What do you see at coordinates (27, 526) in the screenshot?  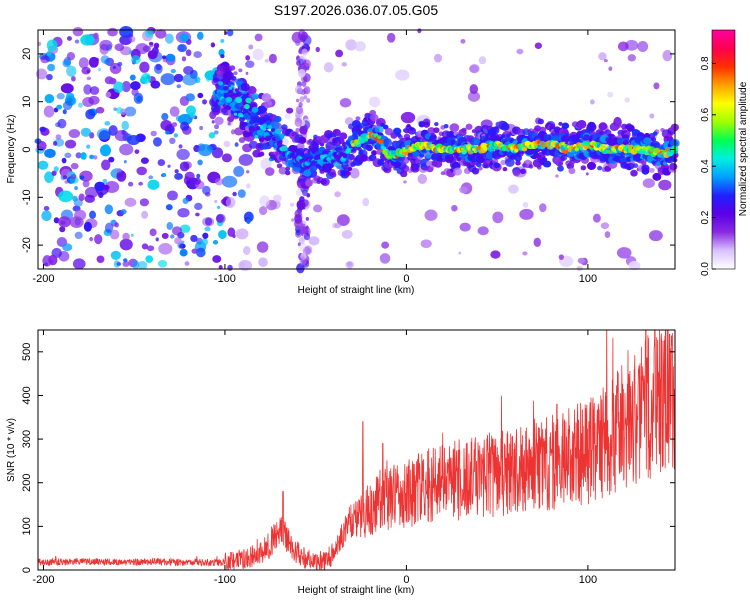 I see `snr-y-tick-label: 100` at bounding box center [27, 526].